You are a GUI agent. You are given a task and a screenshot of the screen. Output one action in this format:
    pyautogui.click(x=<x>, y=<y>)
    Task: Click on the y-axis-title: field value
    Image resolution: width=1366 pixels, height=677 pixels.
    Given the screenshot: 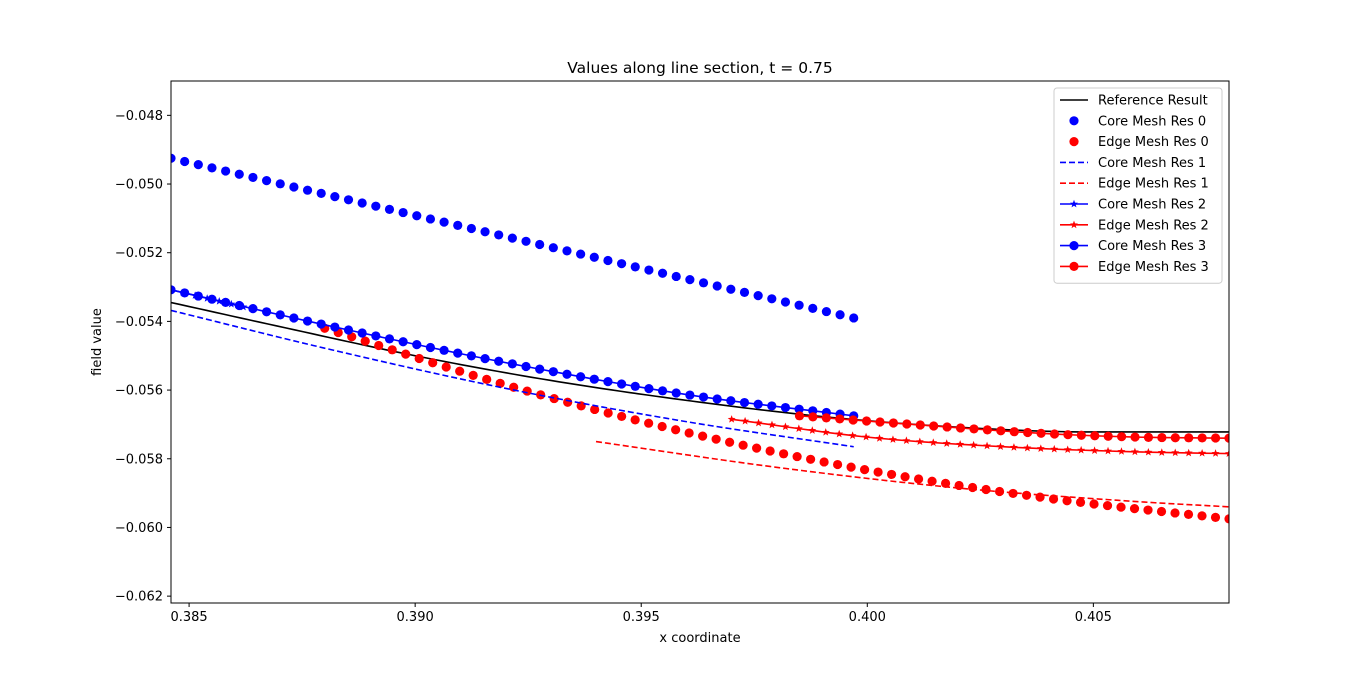 What is the action you would take?
    pyautogui.click(x=97, y=342)
    